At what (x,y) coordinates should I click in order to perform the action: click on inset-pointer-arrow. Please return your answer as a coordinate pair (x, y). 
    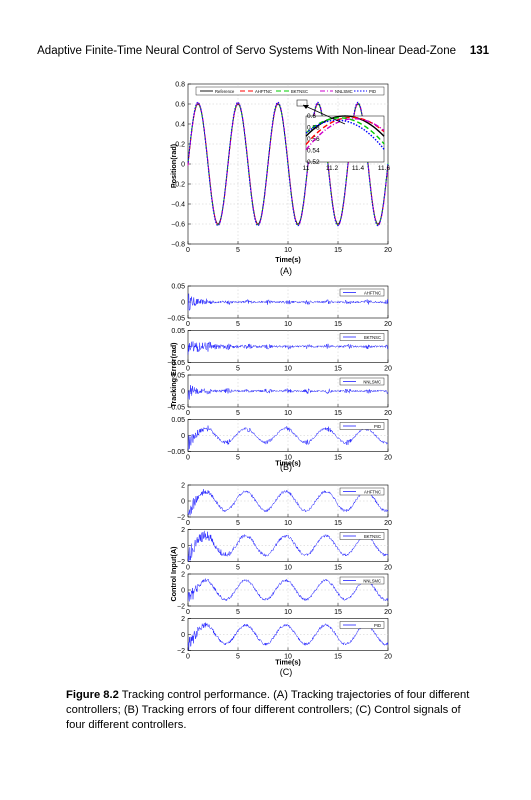
    Looking at the image, I should click on (324, 114).